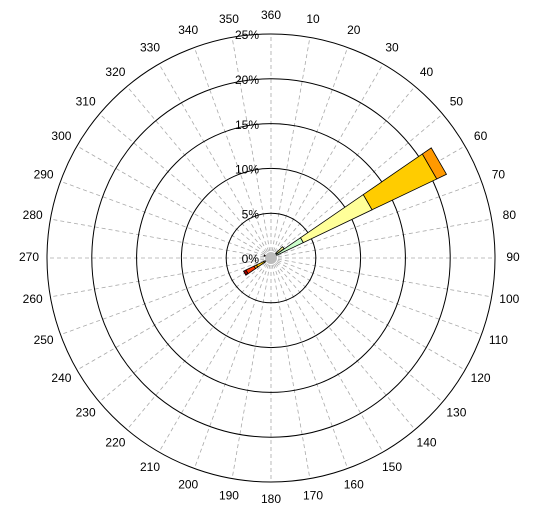 Image resolution: width=537 pixels, height=513 pixels. I want to click on direction-label: 130, so click(456, 413).